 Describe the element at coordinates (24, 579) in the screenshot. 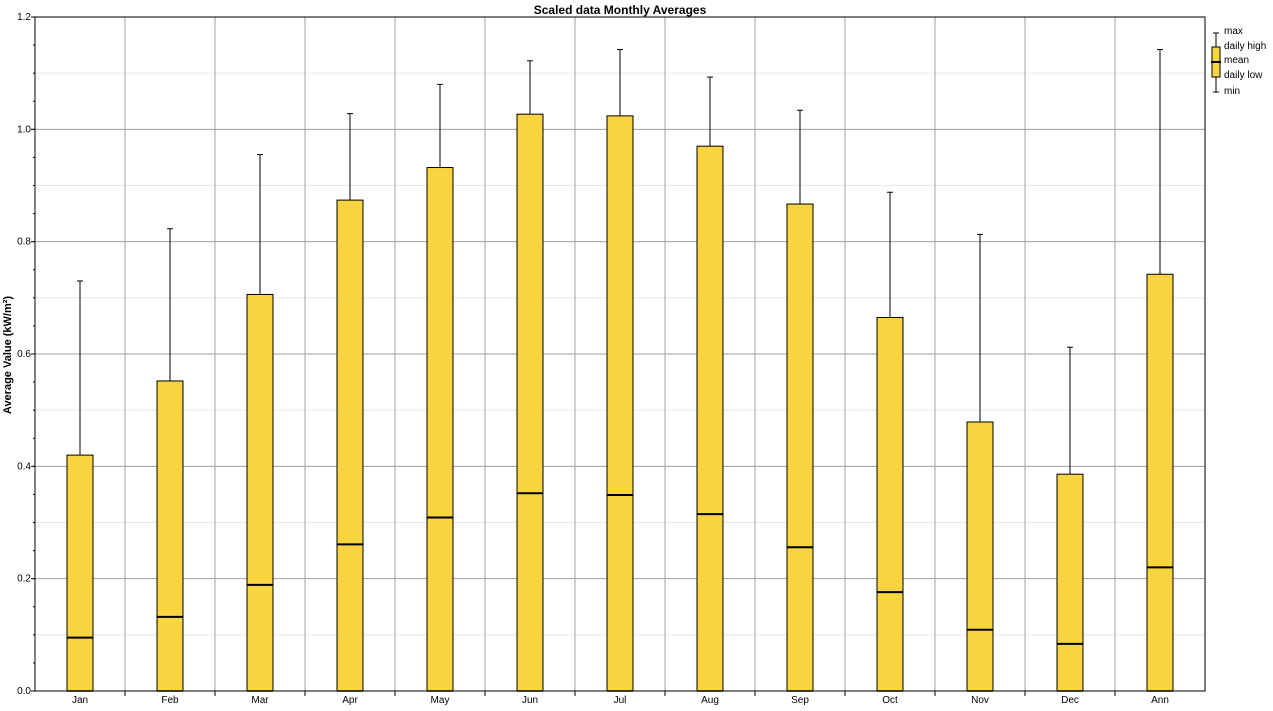

I see `y-tick-label: 0.2` at that location.